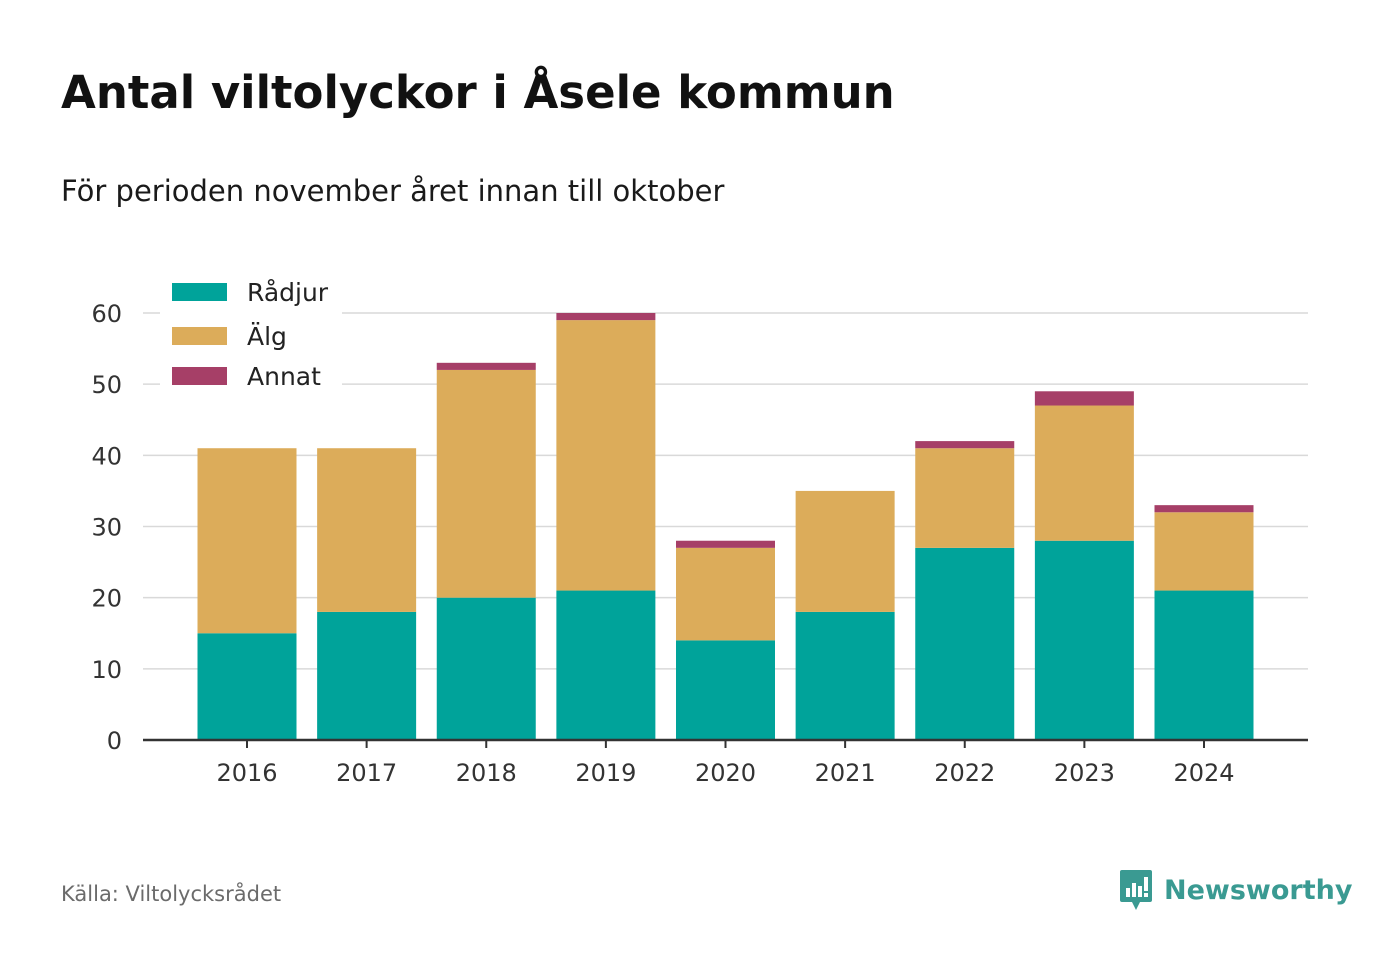 The height and width of the screenshot is (973, 1400). I want to click on bar-segment-älg-2019, so click(606, 455).